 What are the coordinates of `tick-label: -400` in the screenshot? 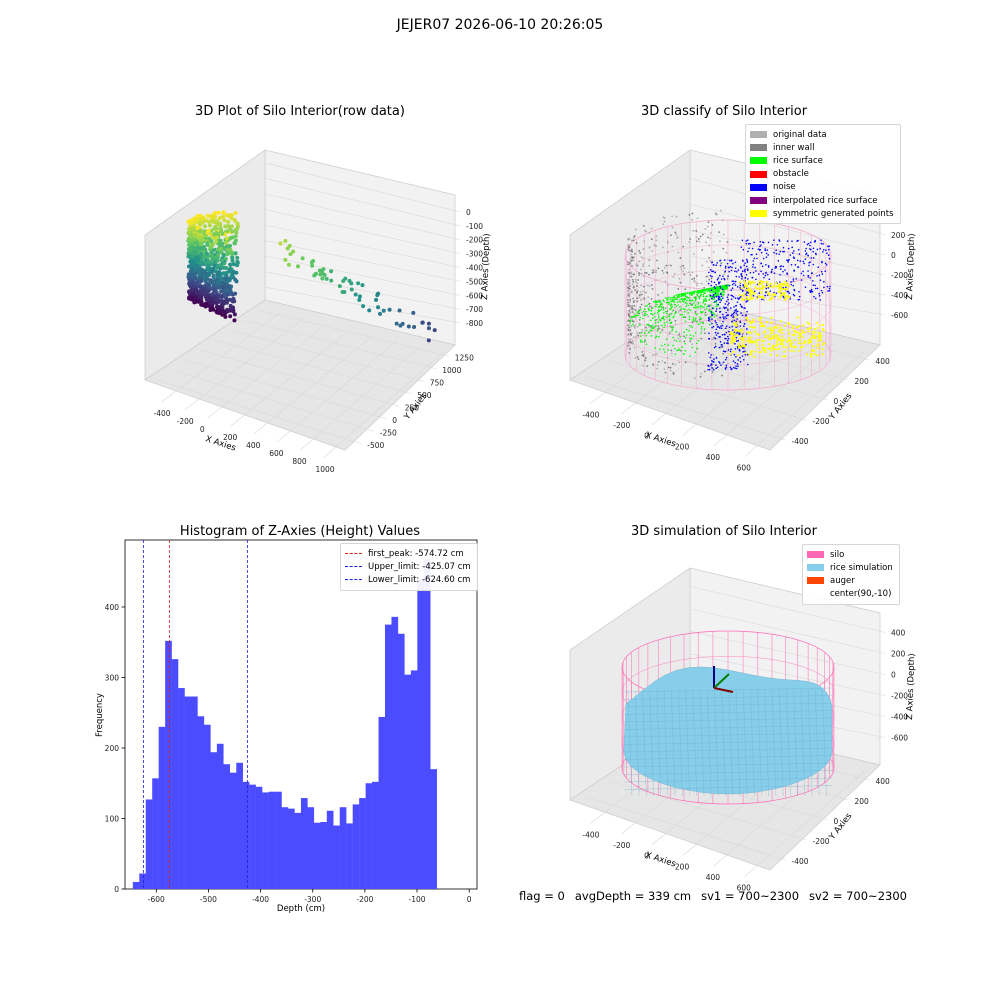 It's located at (899, 717).